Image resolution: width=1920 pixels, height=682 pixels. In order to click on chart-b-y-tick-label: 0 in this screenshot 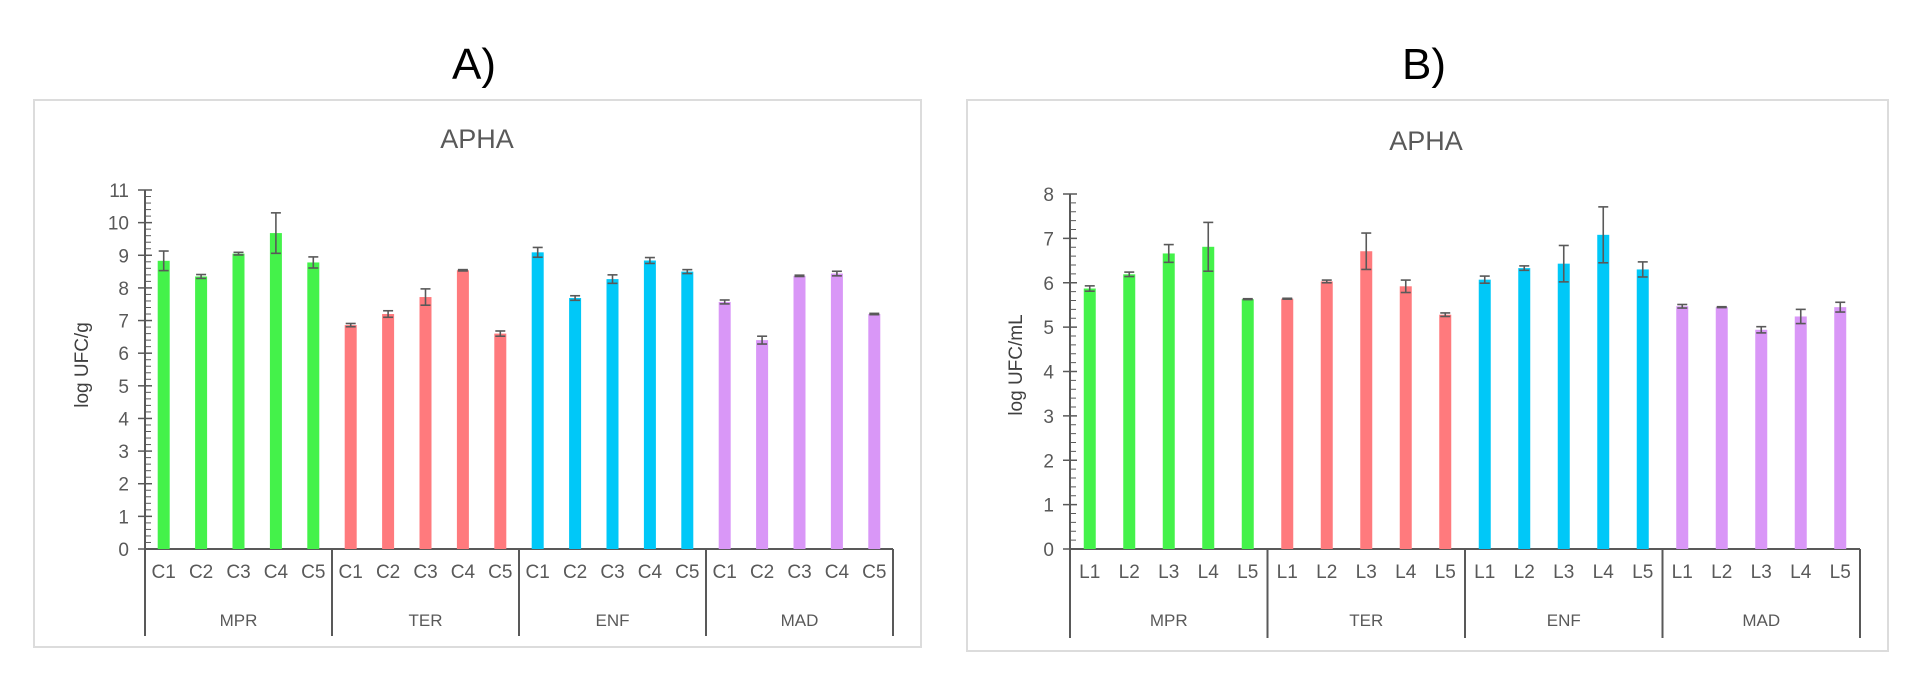, I will do `click(1048, 550)`.